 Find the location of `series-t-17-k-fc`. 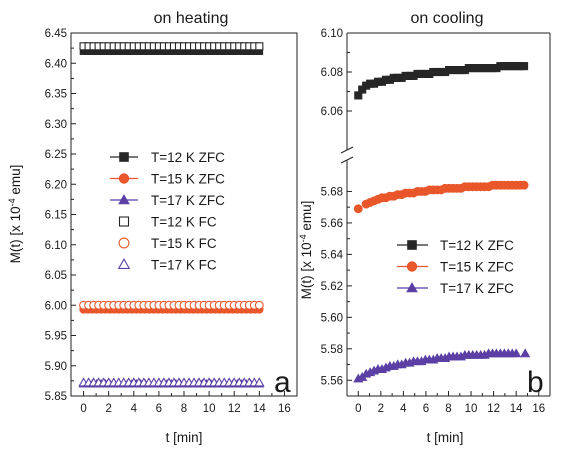

series-t-17-k-fc is located at coordinates (171, 382).